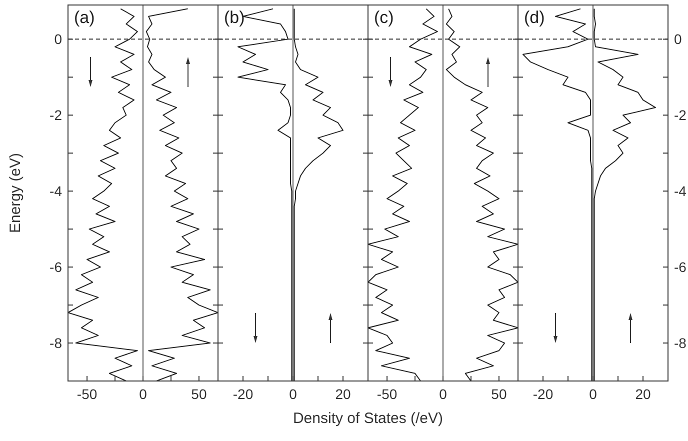 This screenshot has height=441, width=688. Describe the element at coordinates (58, 39) in the screenshot. I see `y-tick-label: 0` at that location.